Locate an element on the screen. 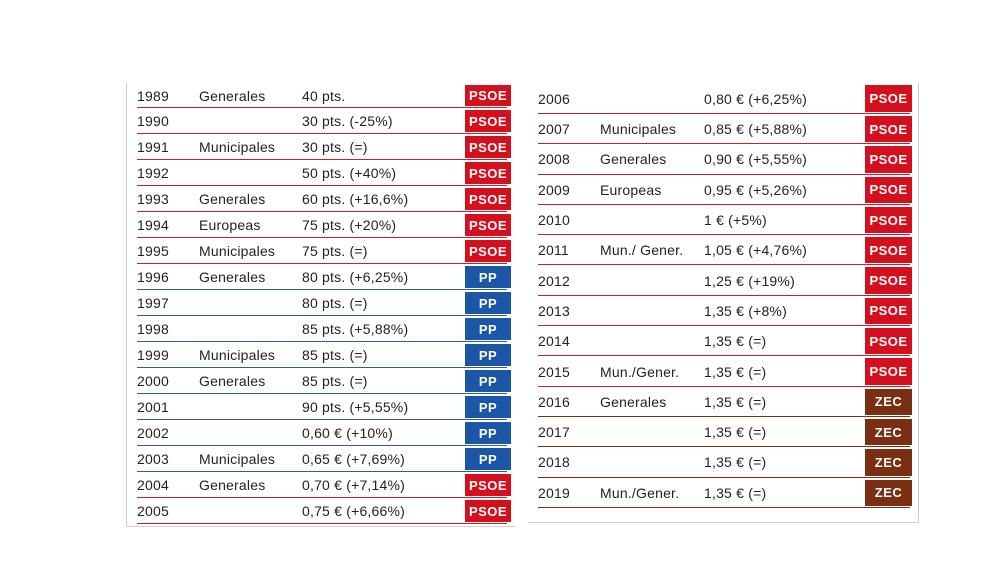 This screenshot has height=568, width=990. table-row: 2003 Municipales 0,65 € (+7,69%) PP is located at coordinates (321, 459).